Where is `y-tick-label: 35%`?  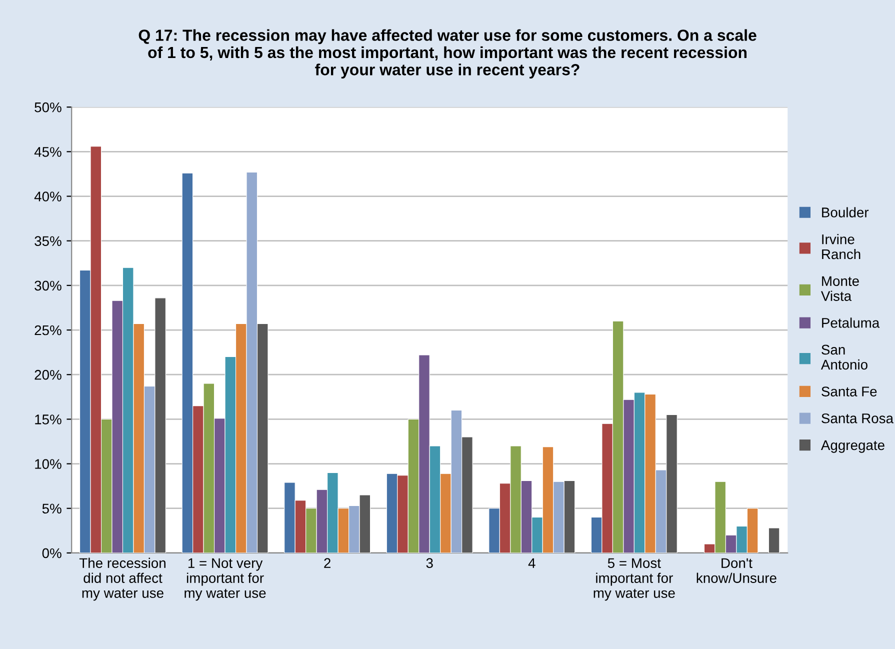
y-tick-label: 35% is located at coordinates (48, 241).